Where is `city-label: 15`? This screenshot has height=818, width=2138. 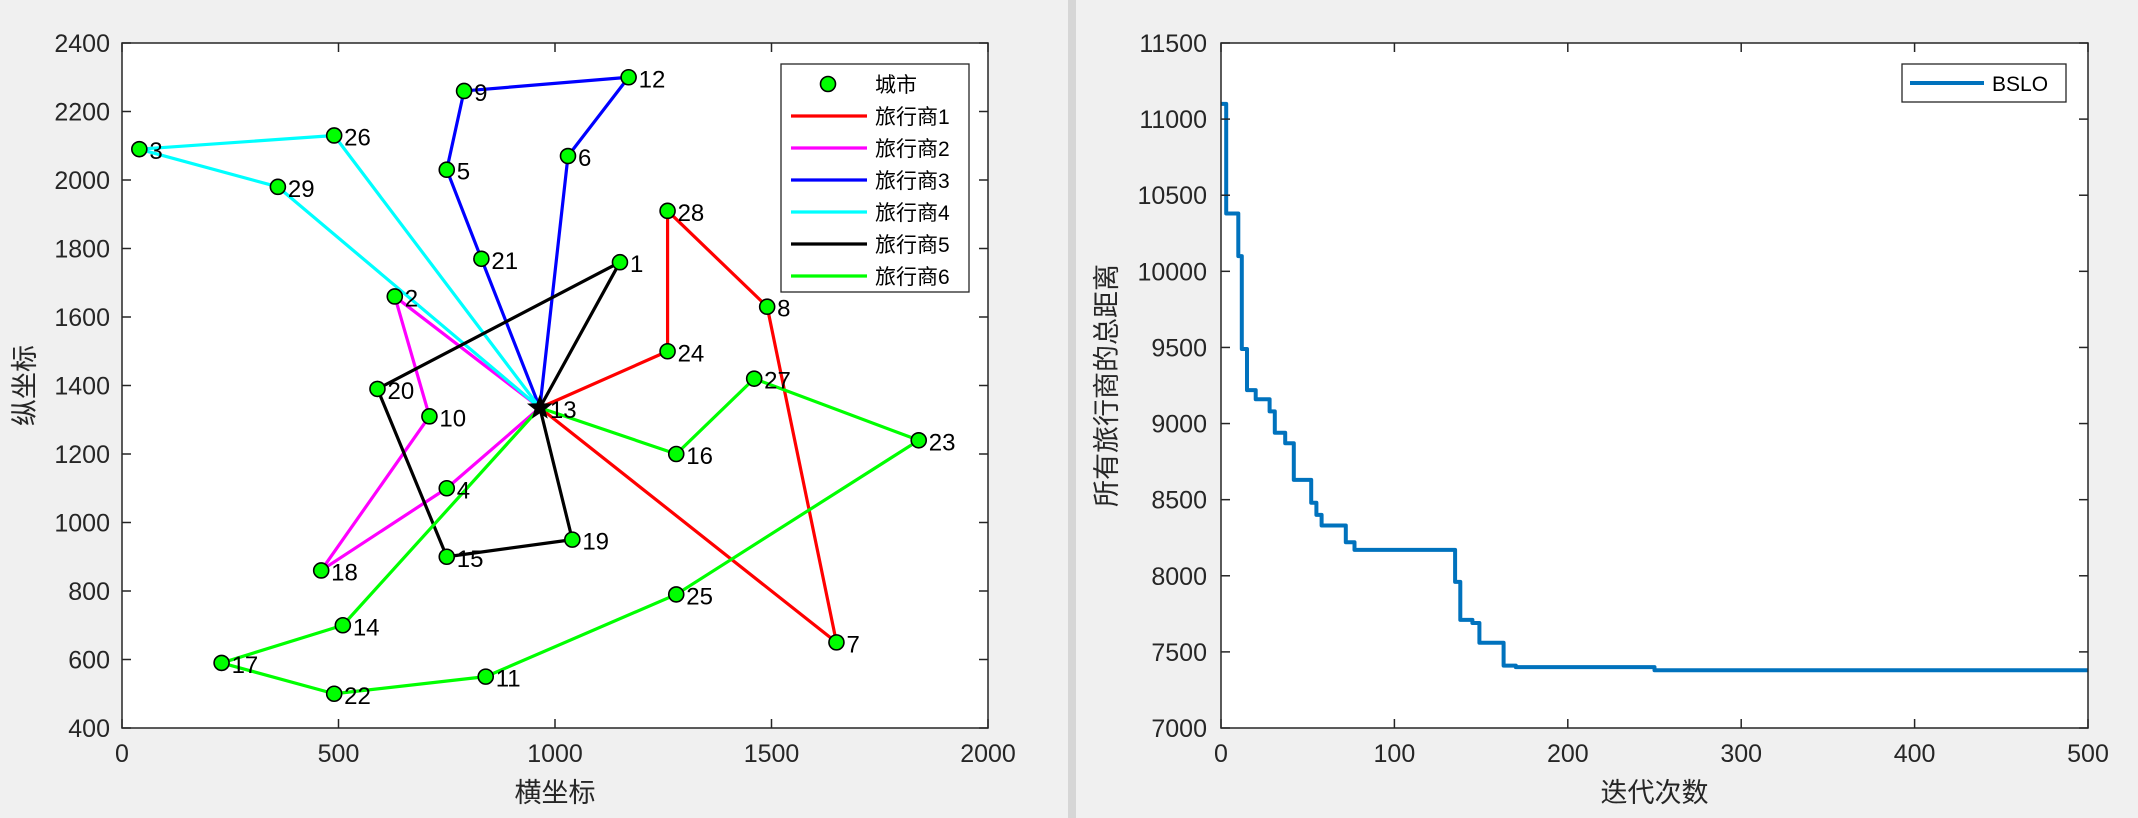 city-label: 15 is located at coordinates (470, 559).